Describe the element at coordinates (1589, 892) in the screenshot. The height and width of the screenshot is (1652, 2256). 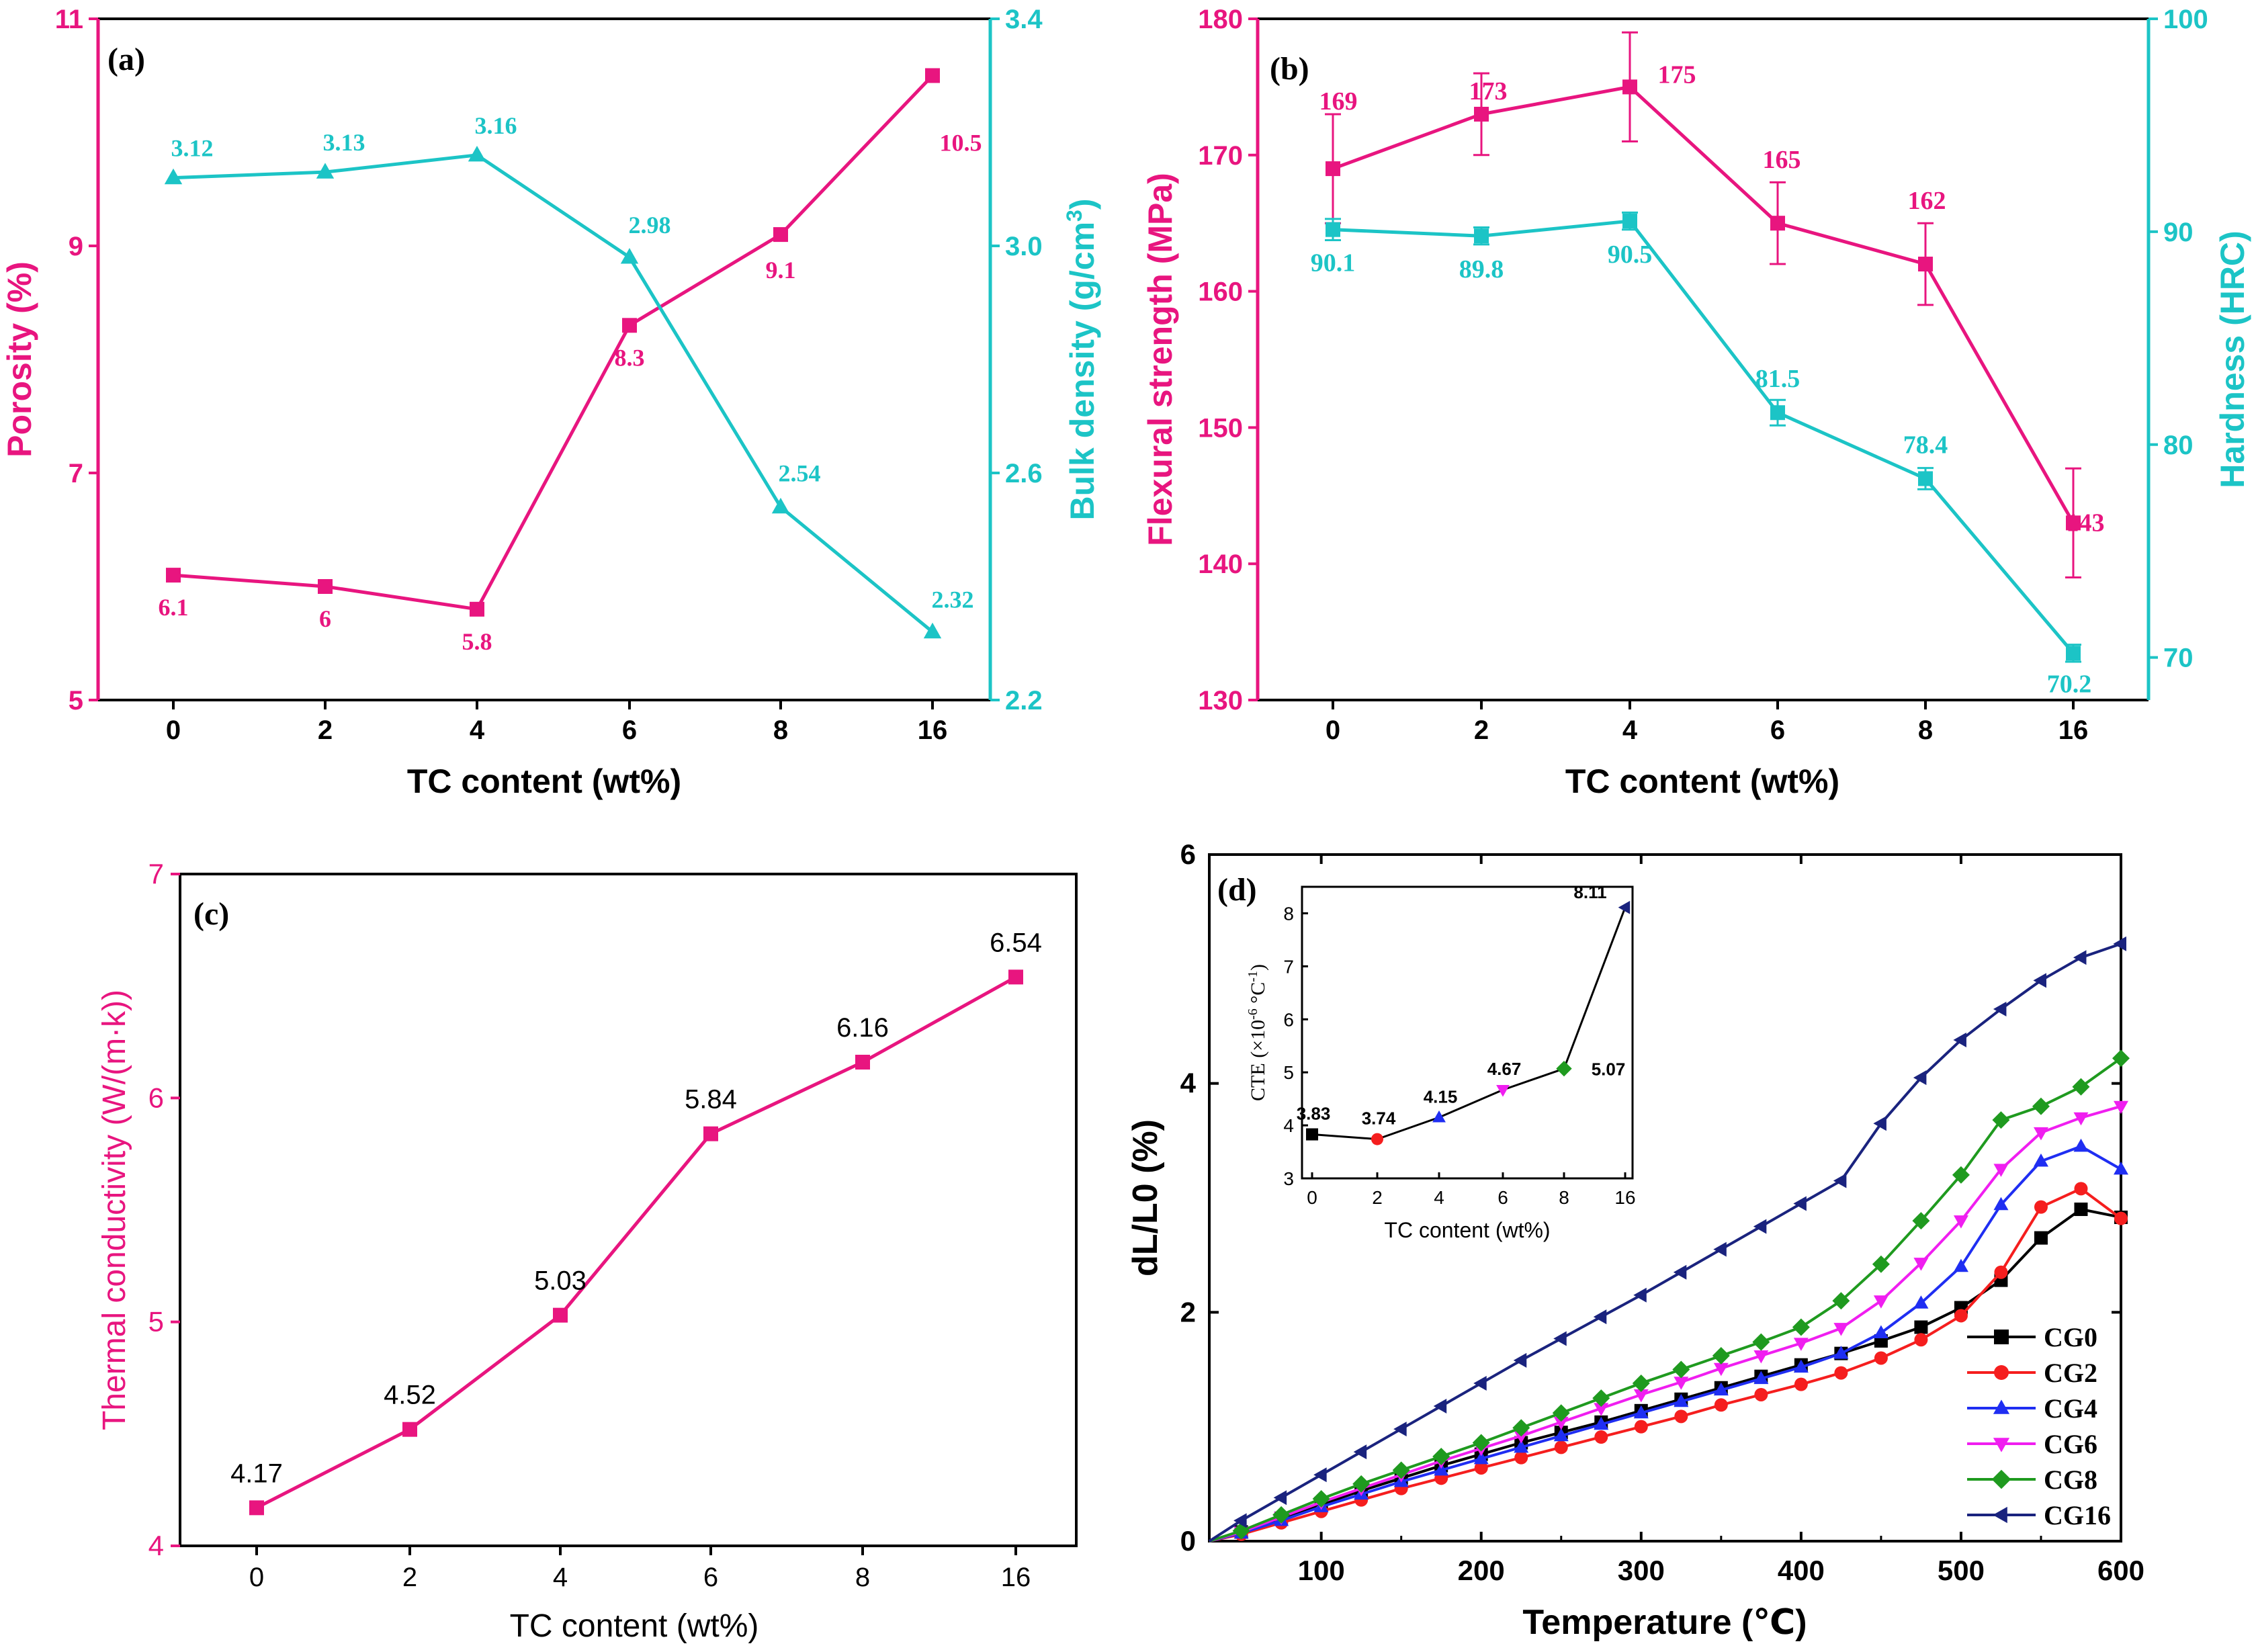
I see `inset-cte-data-label: 8.11` at that location.